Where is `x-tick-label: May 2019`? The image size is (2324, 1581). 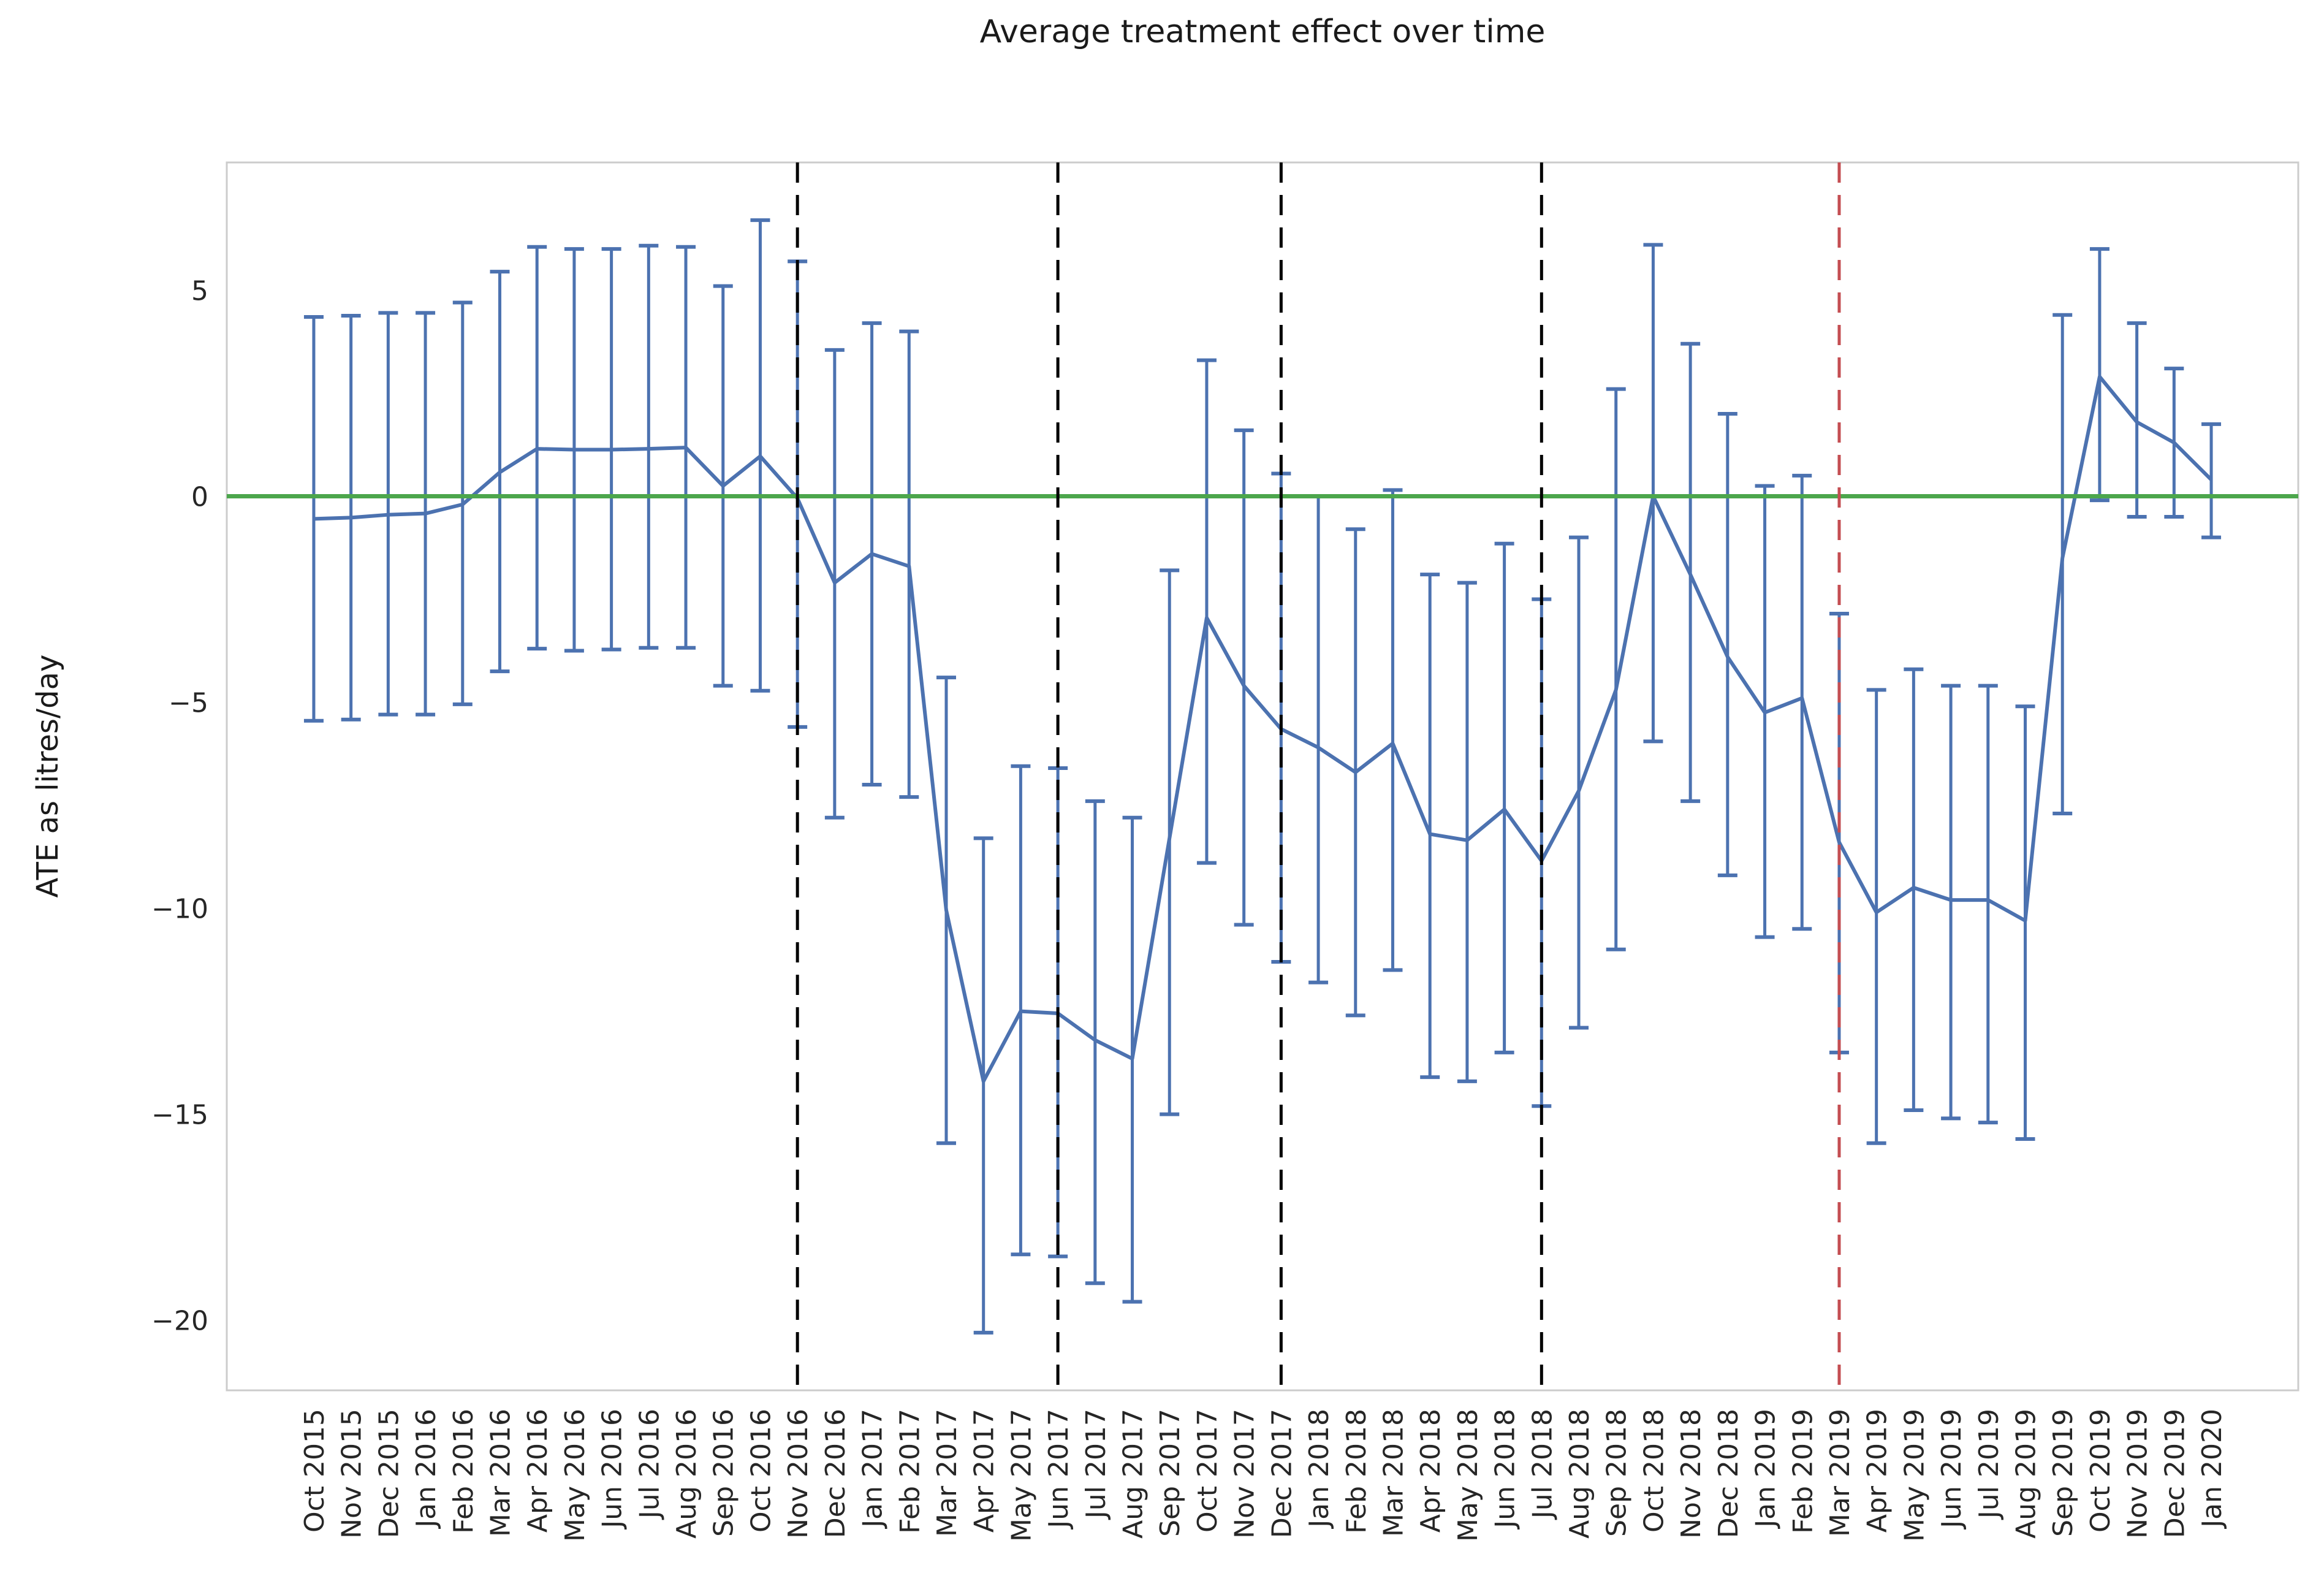
x-tick-label: May 2019 is located at coordinates (1914, 1475).